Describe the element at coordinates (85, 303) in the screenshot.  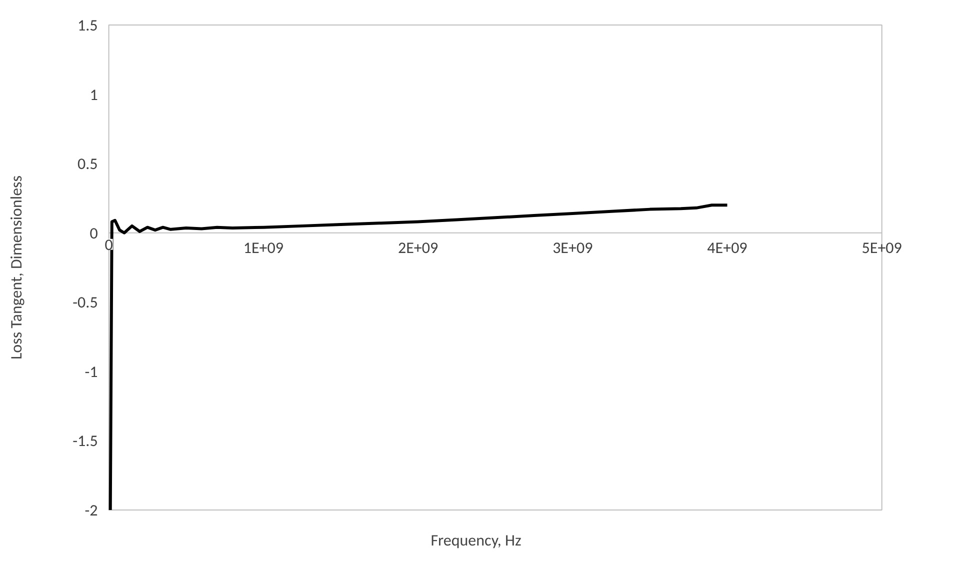
I see `y-tick-label: -0.5` at that location.